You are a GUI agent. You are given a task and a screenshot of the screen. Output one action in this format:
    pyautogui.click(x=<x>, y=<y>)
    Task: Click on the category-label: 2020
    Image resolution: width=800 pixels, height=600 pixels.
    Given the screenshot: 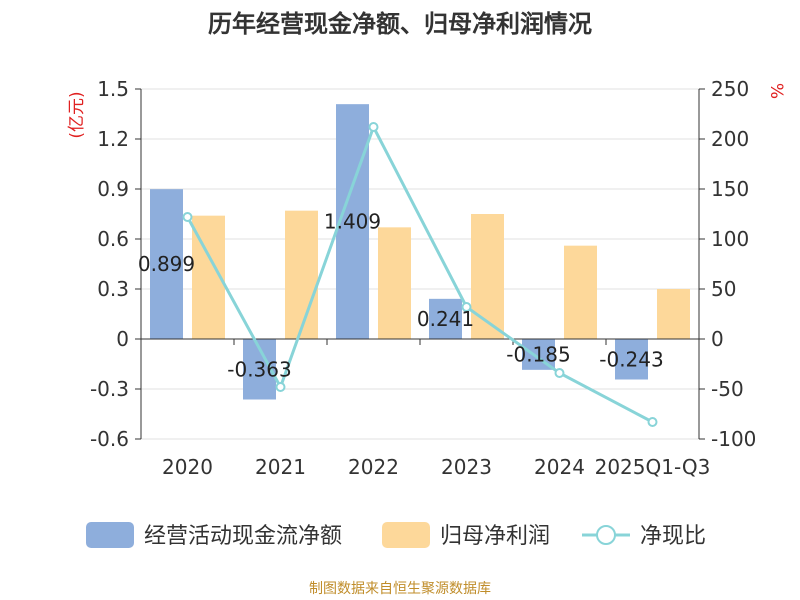 What is the action you would take?
    pyautogui.click(x=187, y=467)
    